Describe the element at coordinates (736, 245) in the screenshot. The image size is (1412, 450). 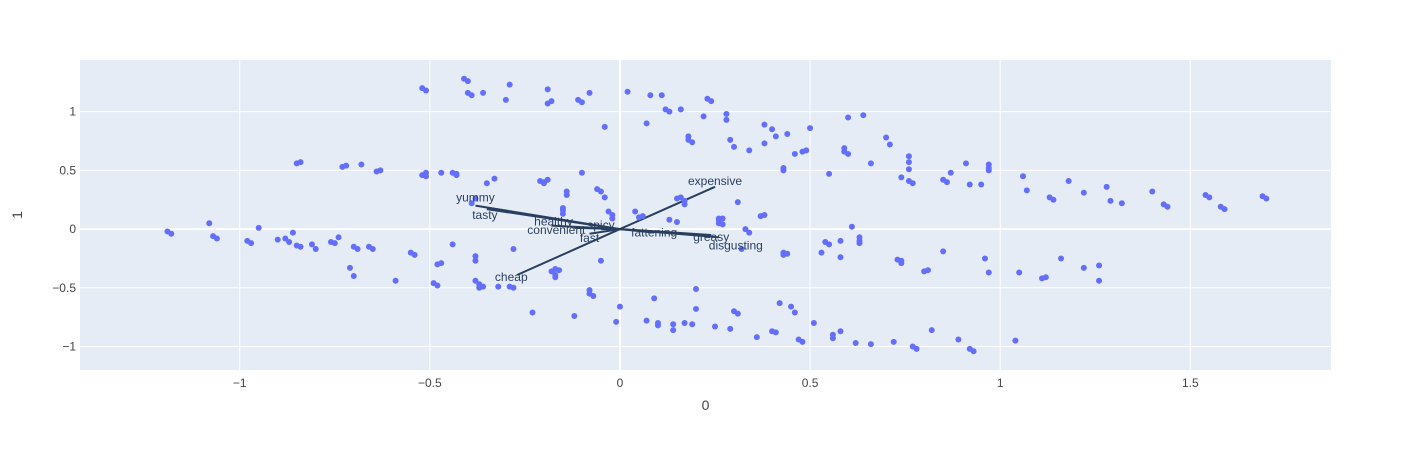
I see `vector-label-disgusting: disgusting` at that location.